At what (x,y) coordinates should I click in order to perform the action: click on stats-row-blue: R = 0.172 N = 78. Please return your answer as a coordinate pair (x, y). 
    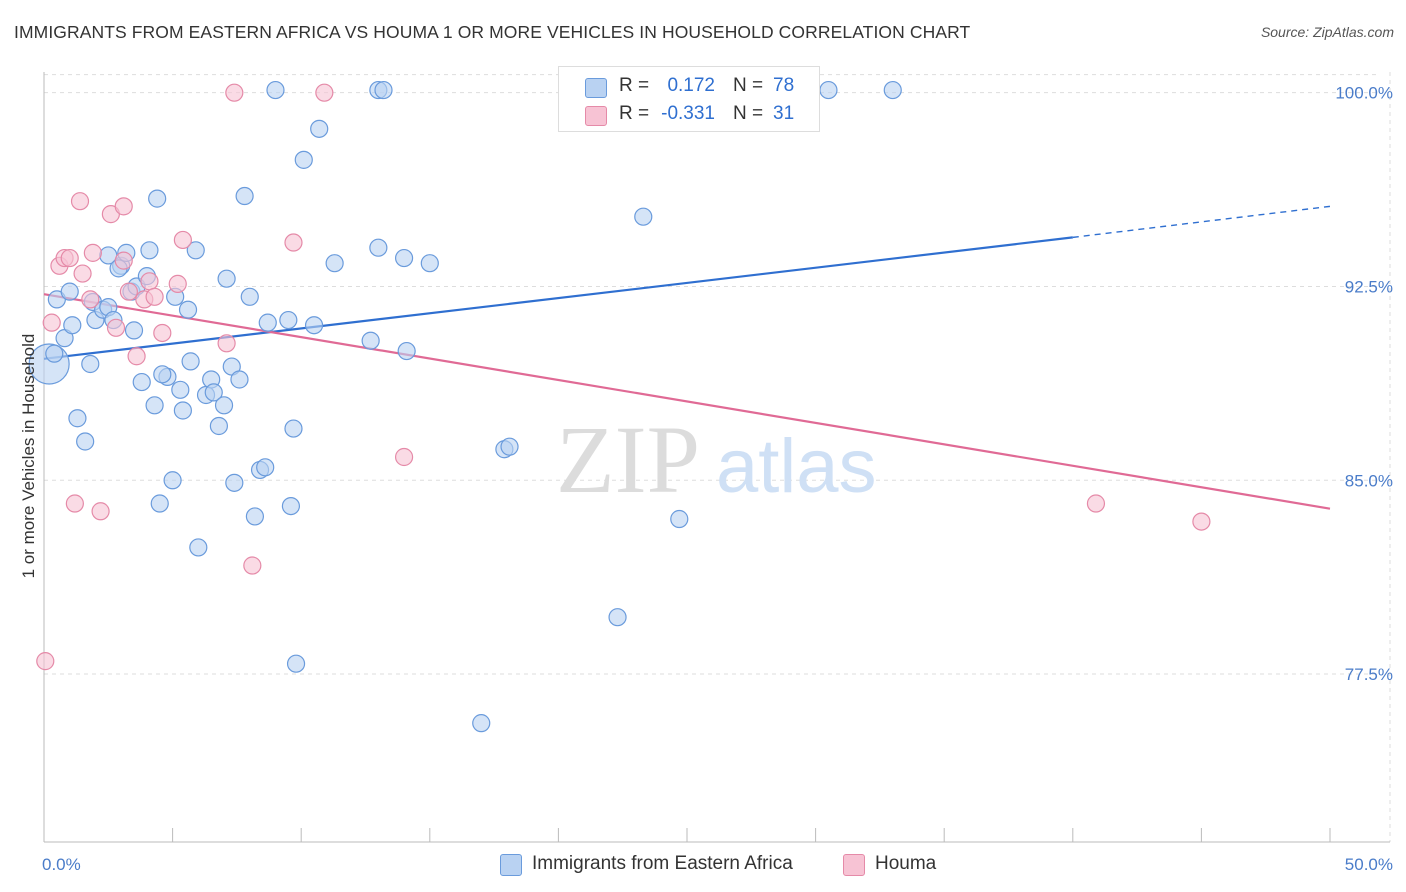
    Looking at the image, I should click on (689, 87).